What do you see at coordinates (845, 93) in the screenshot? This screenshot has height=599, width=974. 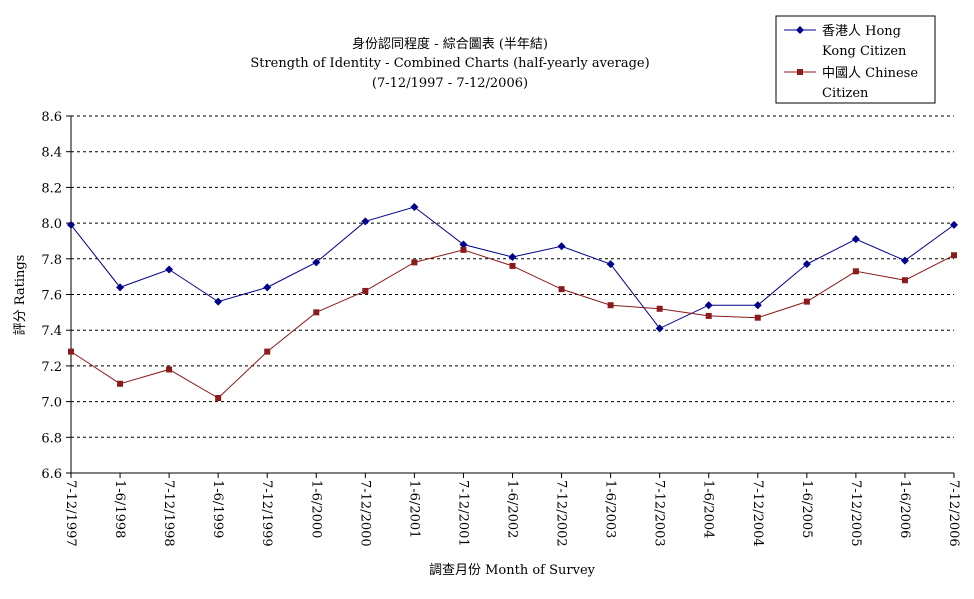 I see `legend-label-cn-line2: Citizen` at bounding box center [845, 93].